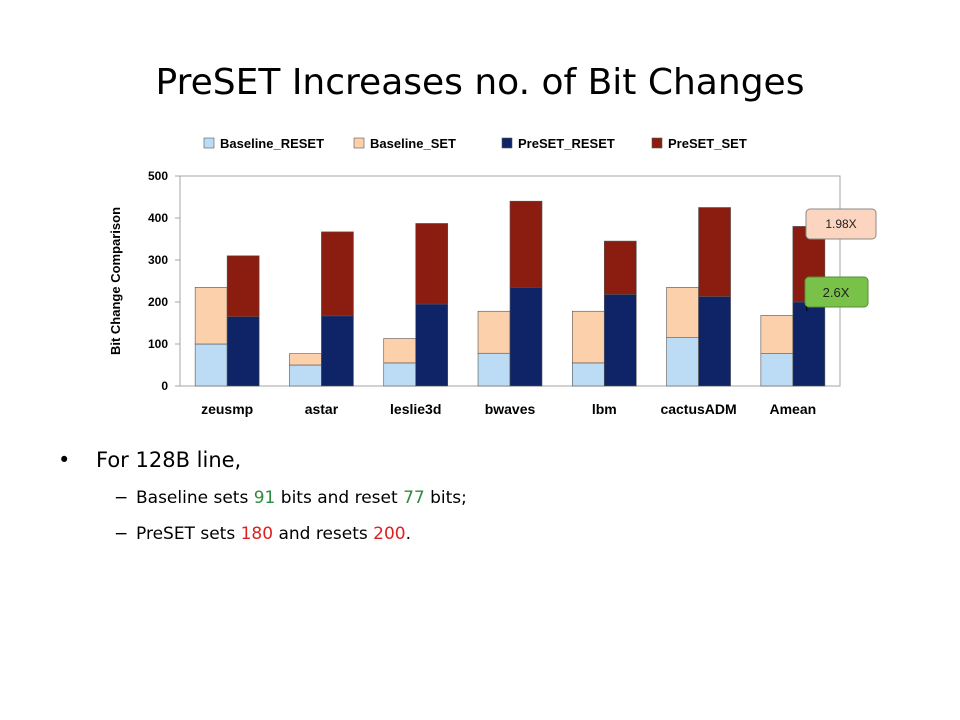 Image resolution: width=960 pixels, height=720 pixels. What do you see at coordinates (339, 498) in the screenshot?
I see `sub1-text-2: bits and reset` at bounding box center [339, 498].